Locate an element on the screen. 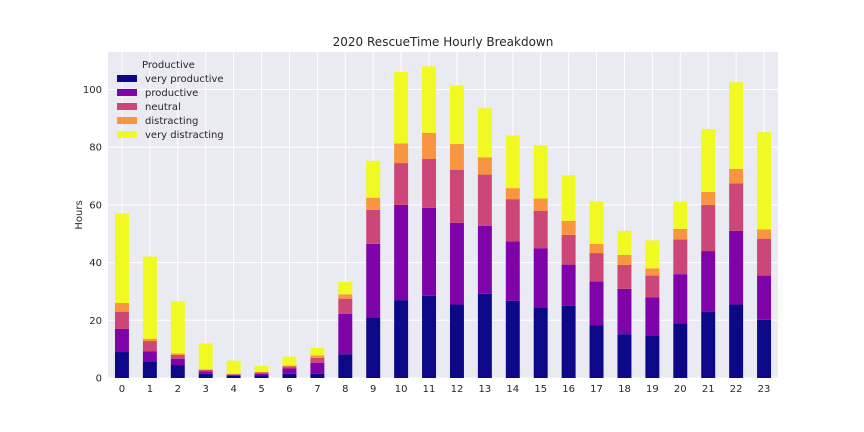 The width and height of the screenshot is (864, 432). x-tick-label: 2 is located at coordinates (178, 389).